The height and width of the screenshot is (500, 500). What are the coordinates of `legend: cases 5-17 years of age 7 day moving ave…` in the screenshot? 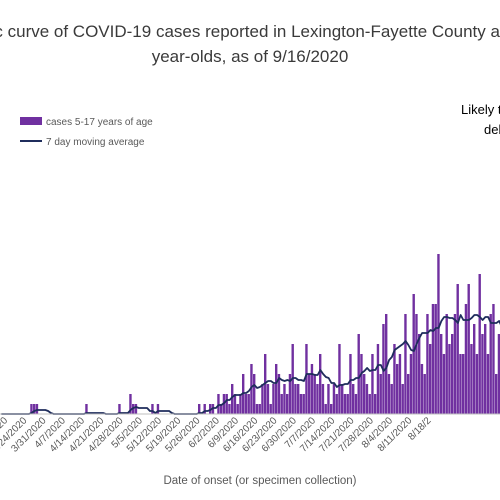 It's located at (86, 132).